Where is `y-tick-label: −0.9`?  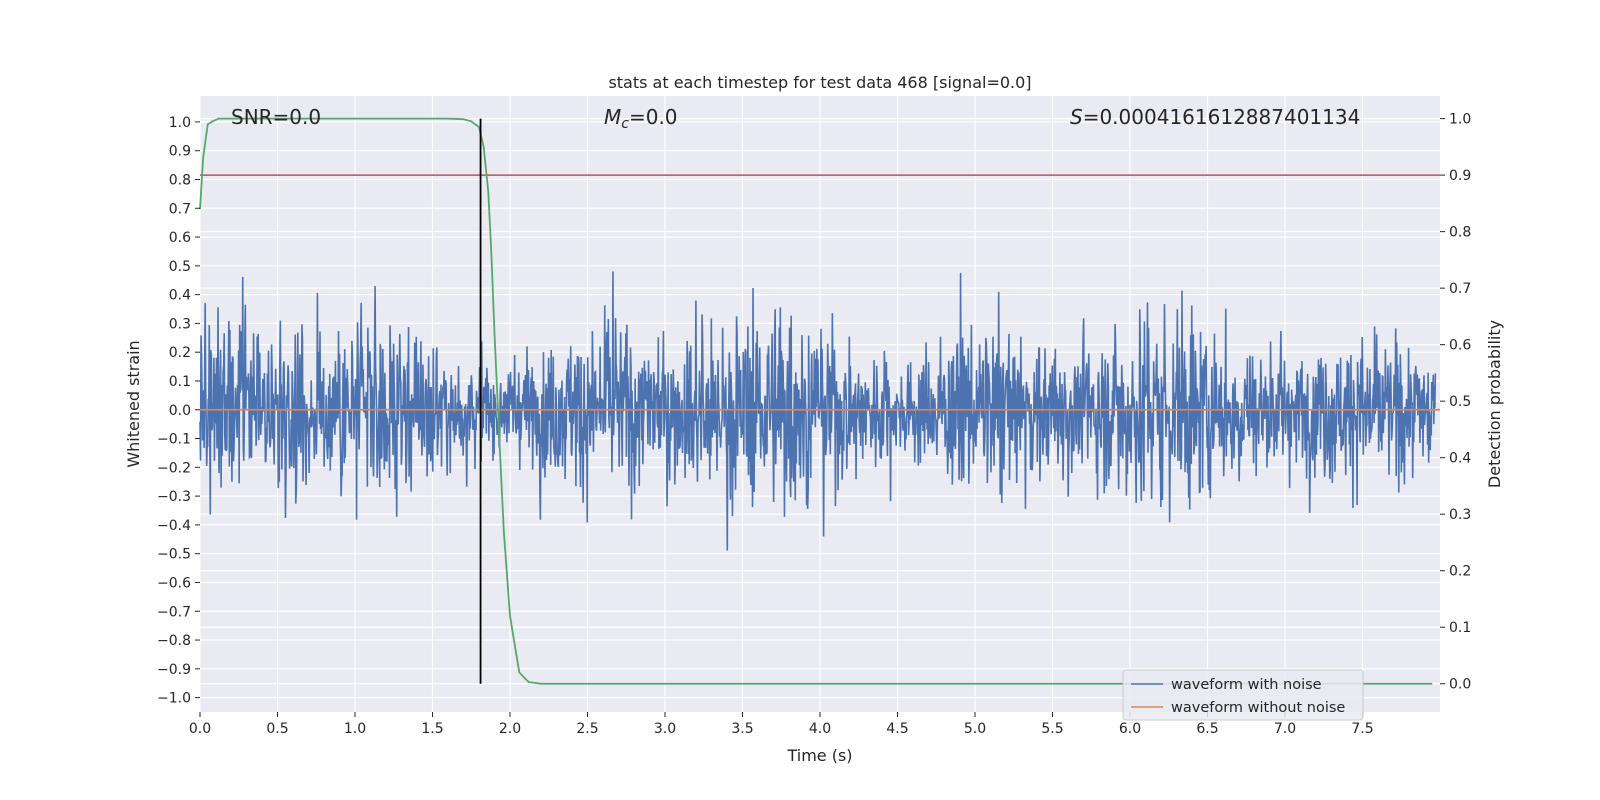 y-tick-label: −0.9 is located at coordinates (174, 670).